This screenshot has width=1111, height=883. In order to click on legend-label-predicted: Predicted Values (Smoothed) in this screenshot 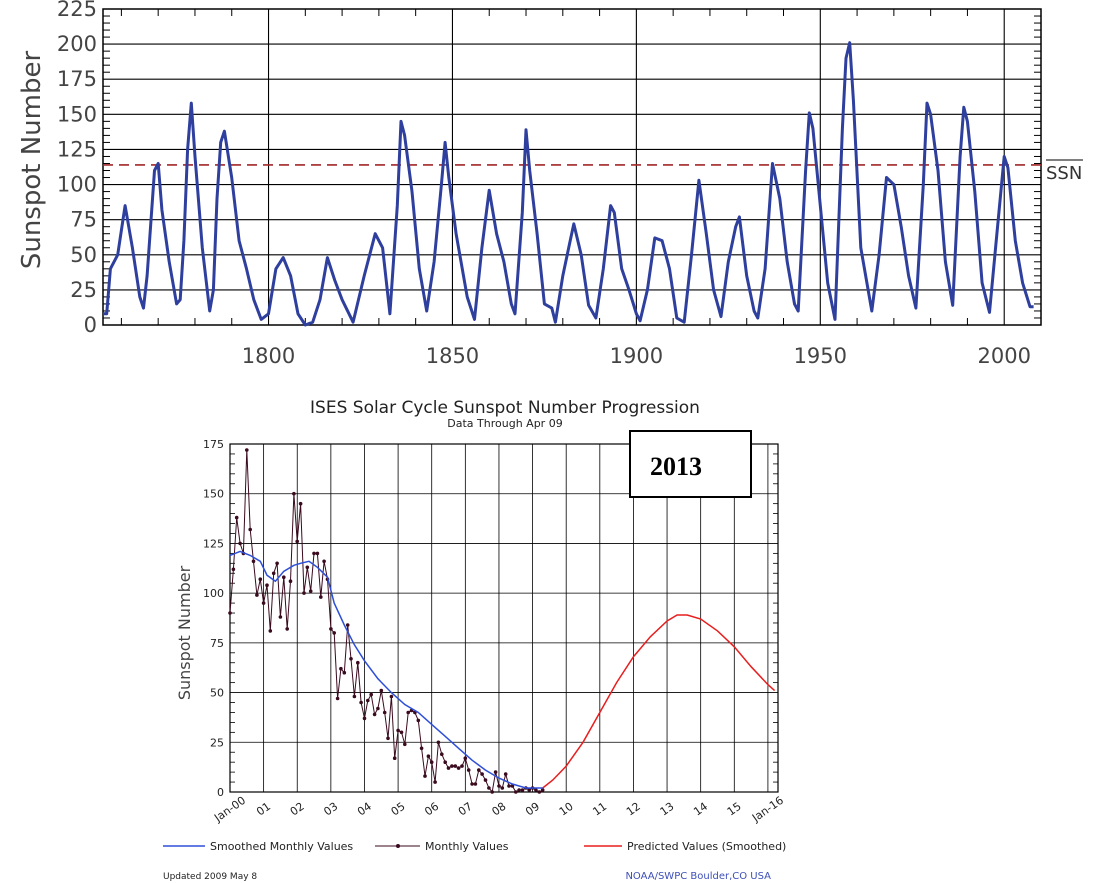, I will do `click(706, 846)`.